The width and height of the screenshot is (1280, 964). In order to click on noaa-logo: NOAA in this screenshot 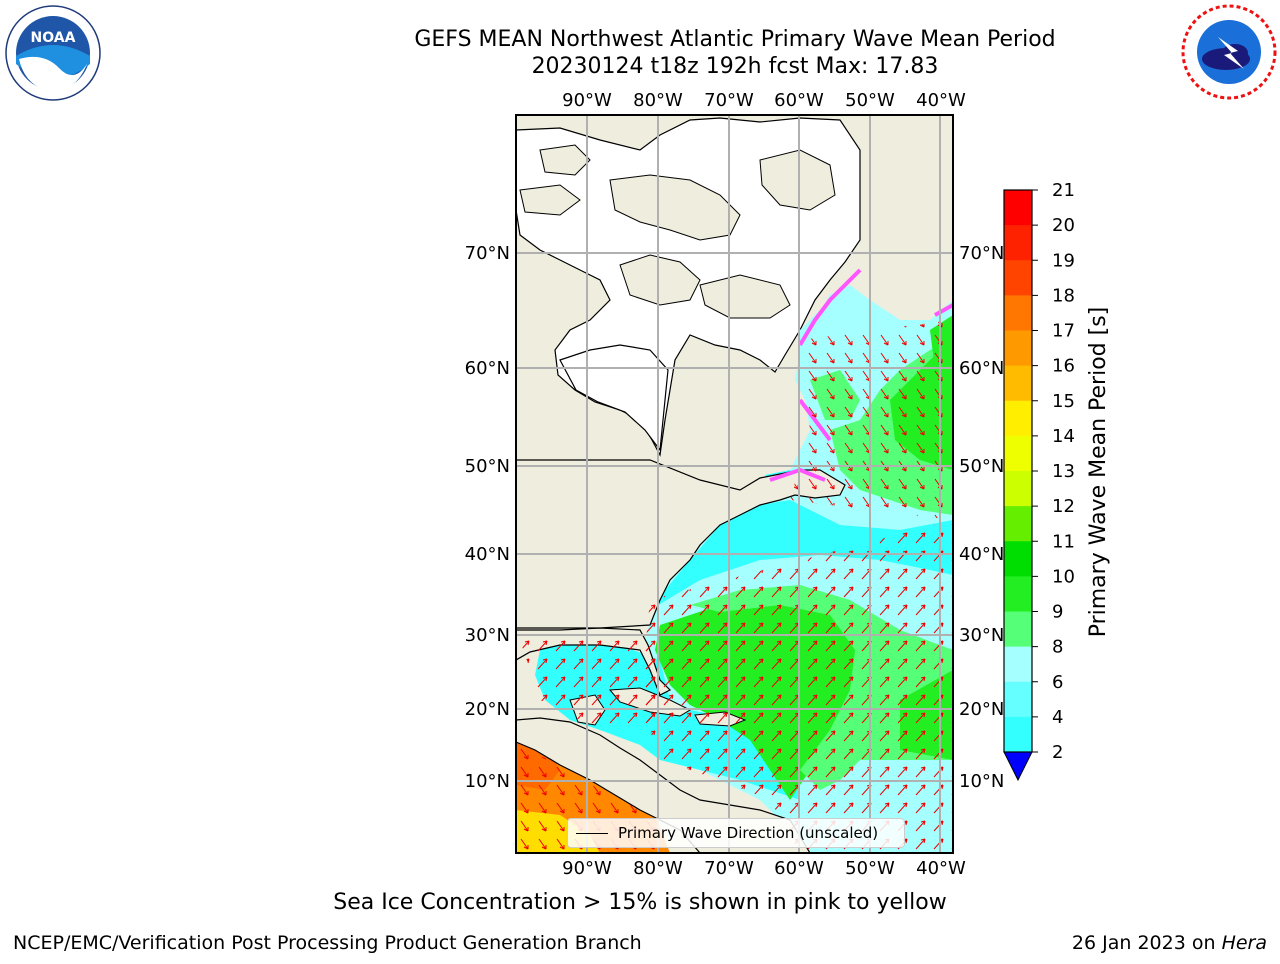, I will do `click(53, 53)`.